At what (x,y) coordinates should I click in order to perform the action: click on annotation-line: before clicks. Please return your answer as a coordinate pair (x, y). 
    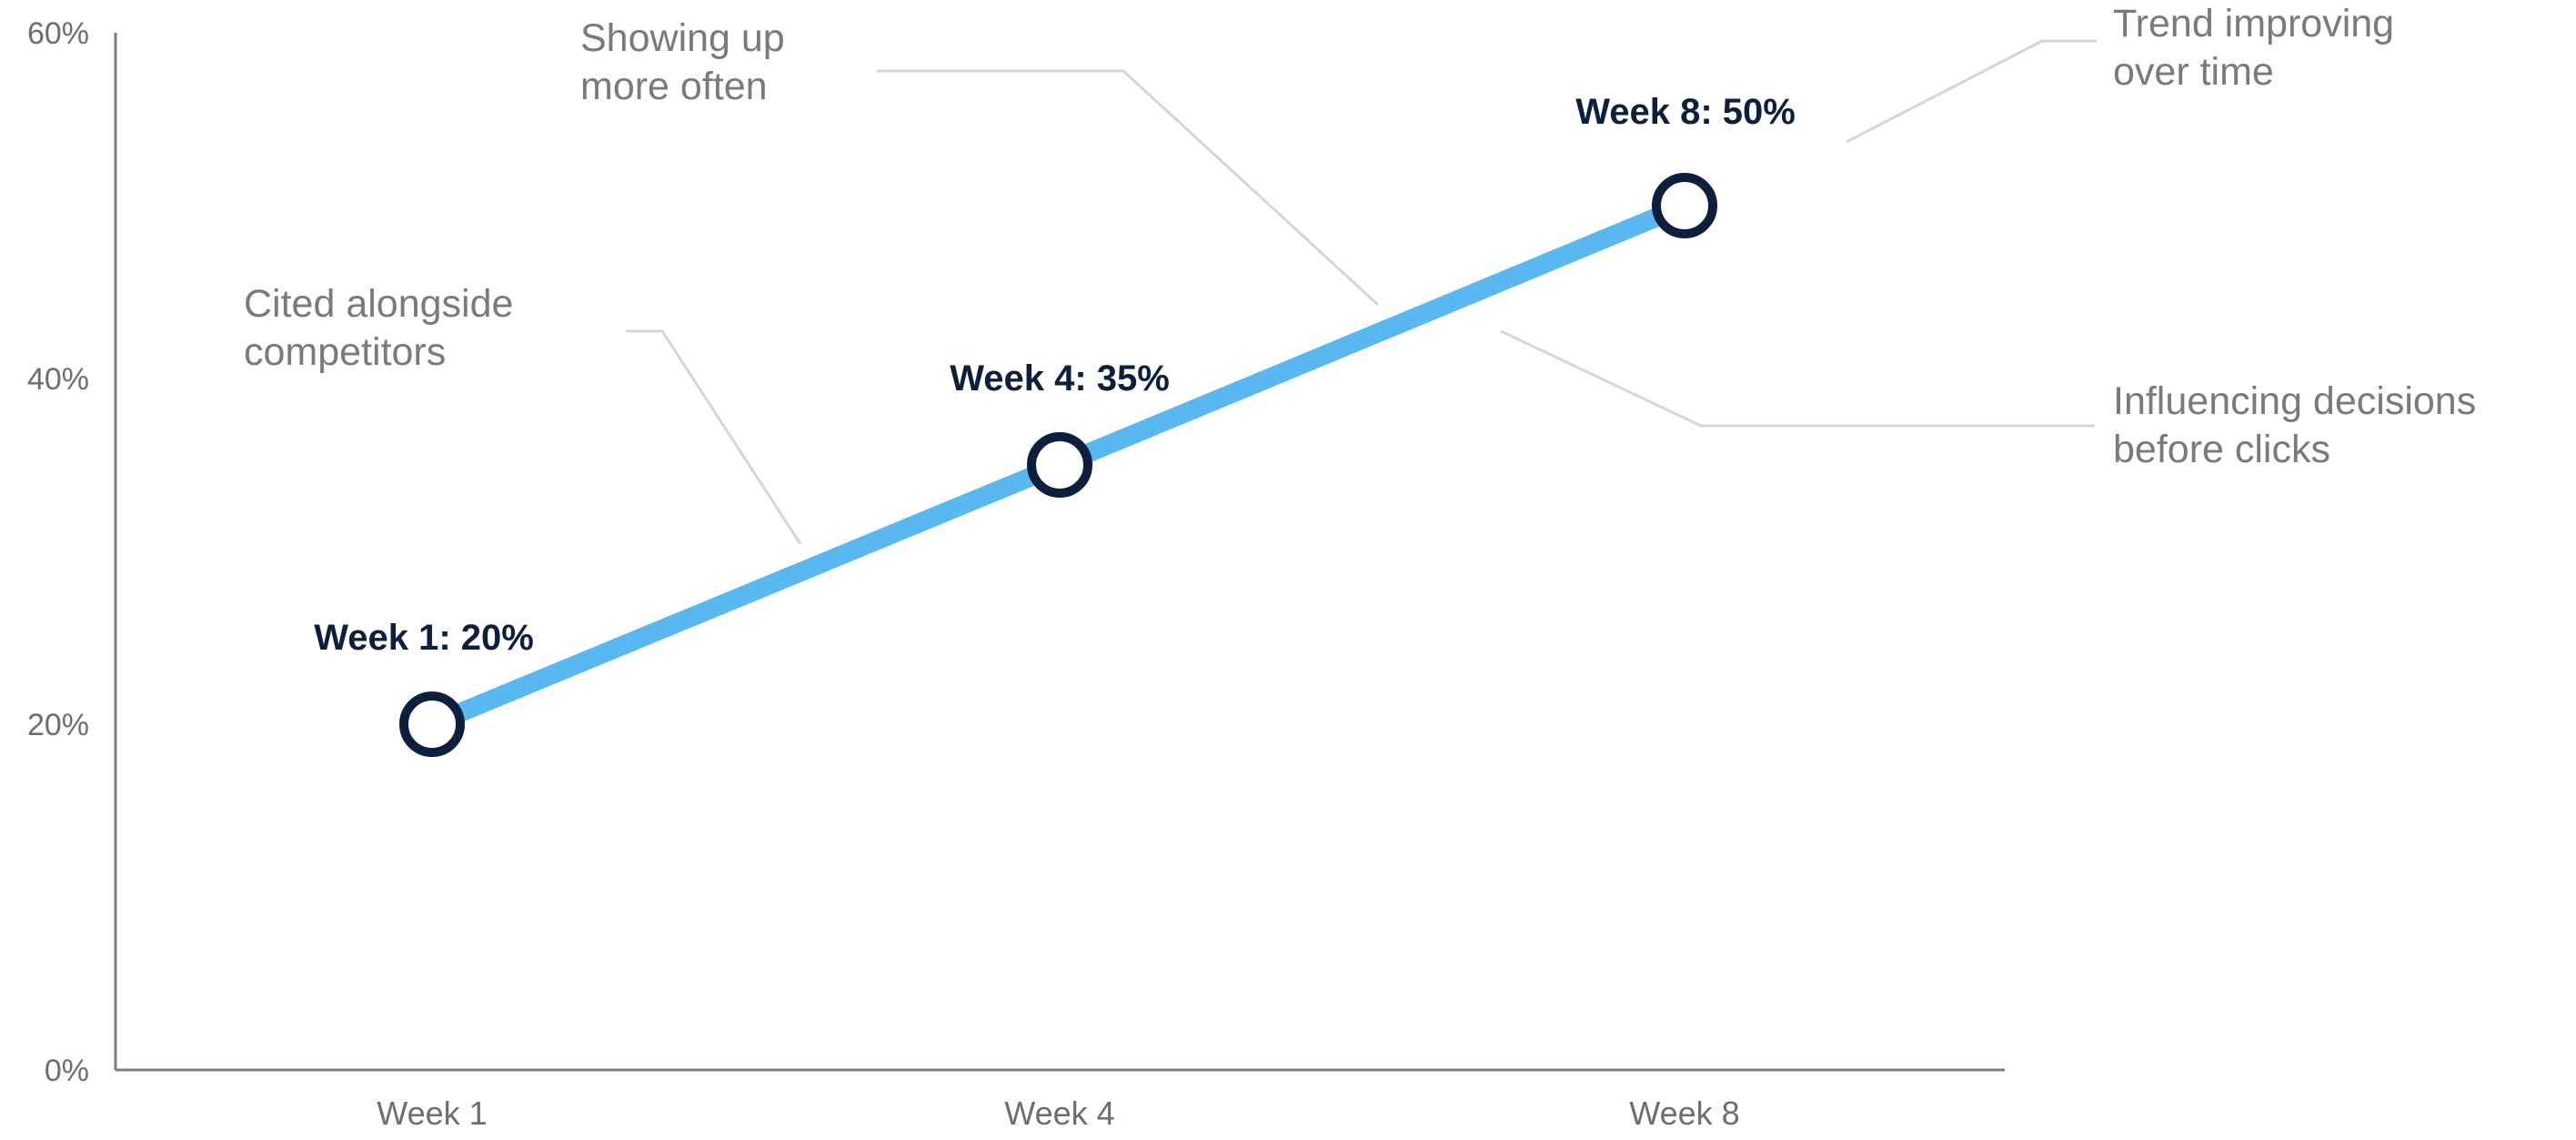
    Looking at the image, I should click on (2221, 449).